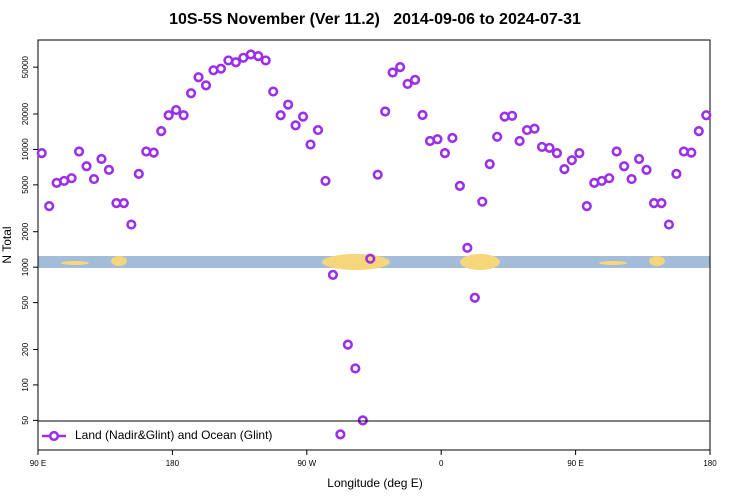 This screenshot has height=500, width=750. What do you see at coordinates (25, 184) in the screenshot?
I see `y-tick-label: 5000` at bounding box center [25, 184].